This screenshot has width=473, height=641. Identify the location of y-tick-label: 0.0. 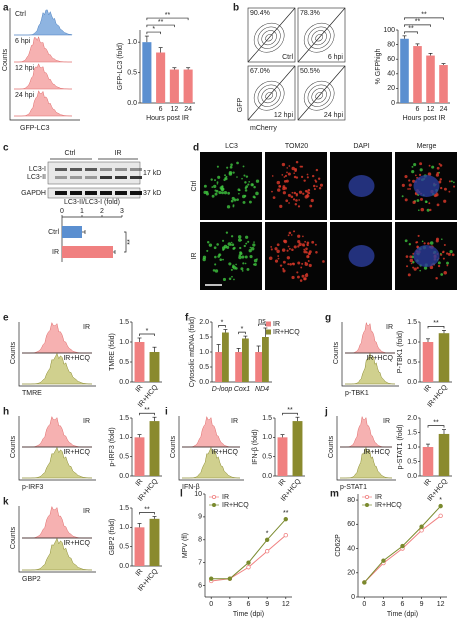
(412, 476).